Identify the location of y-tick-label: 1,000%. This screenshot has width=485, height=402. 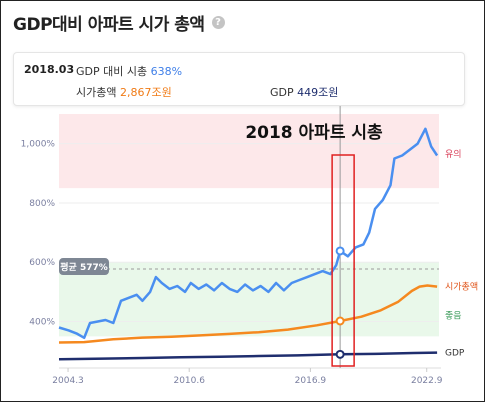
(38, 145).